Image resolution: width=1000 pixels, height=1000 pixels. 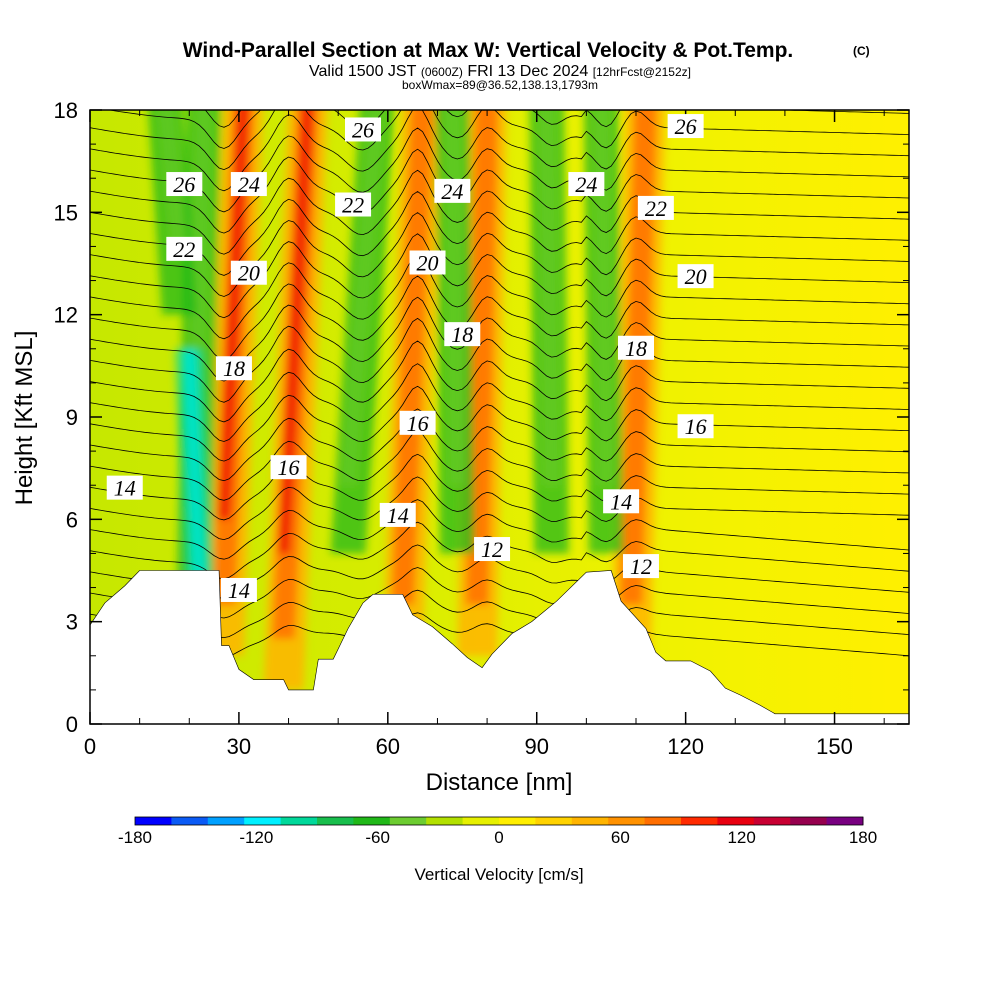 What do you see at coordinates (741, 837) in the screenshot?
I see `colorbar-tick-label: 120` at bounding box center [741, 837].